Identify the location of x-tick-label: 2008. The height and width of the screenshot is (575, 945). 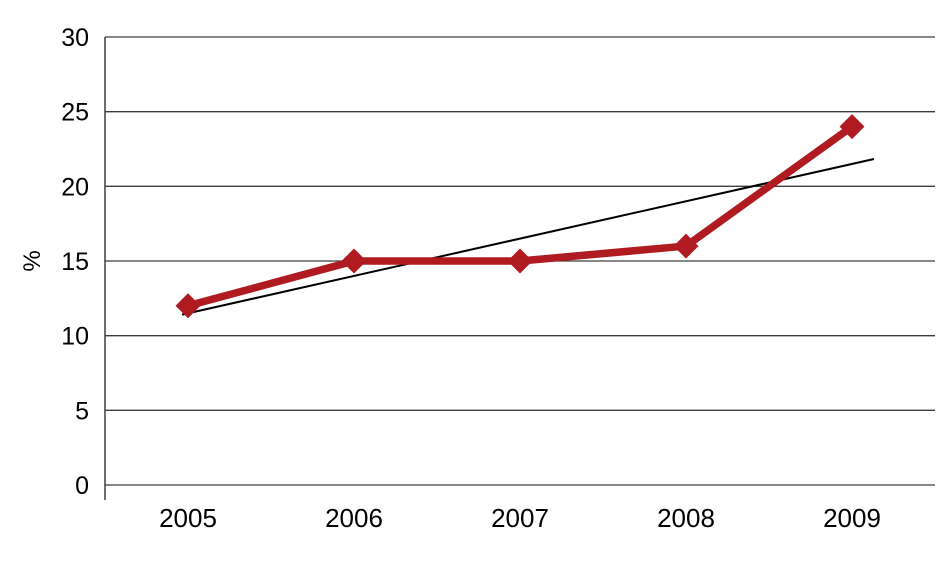
(686, 518).